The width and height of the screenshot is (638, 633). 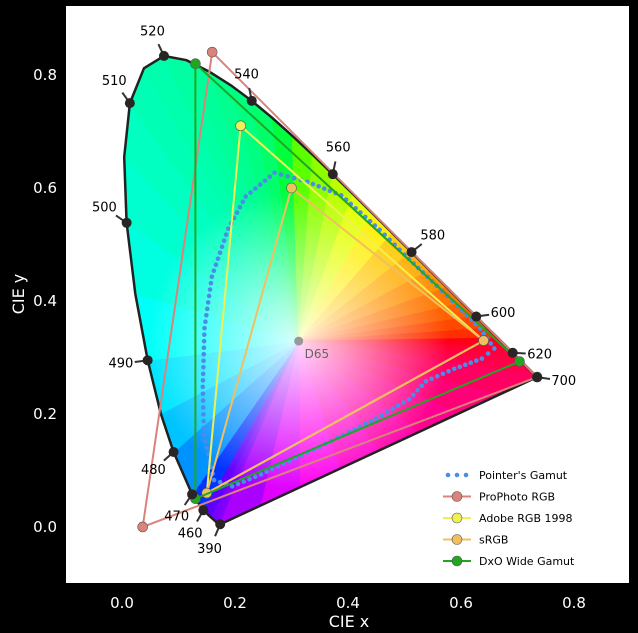 I want to click on legend-marker-srgb, so click(x=457, y=539).